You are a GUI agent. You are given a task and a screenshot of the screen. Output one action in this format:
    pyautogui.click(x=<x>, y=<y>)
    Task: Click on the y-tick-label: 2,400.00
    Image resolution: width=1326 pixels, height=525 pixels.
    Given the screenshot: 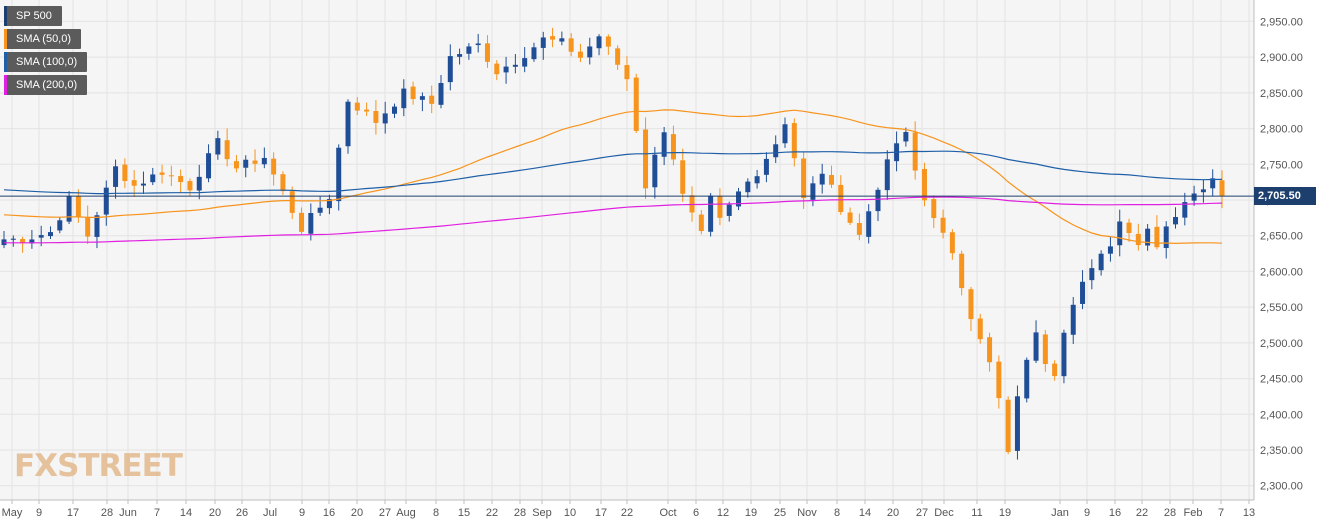 What is the action you would take?
    pyautogui.click(x=1281, y=415)
    